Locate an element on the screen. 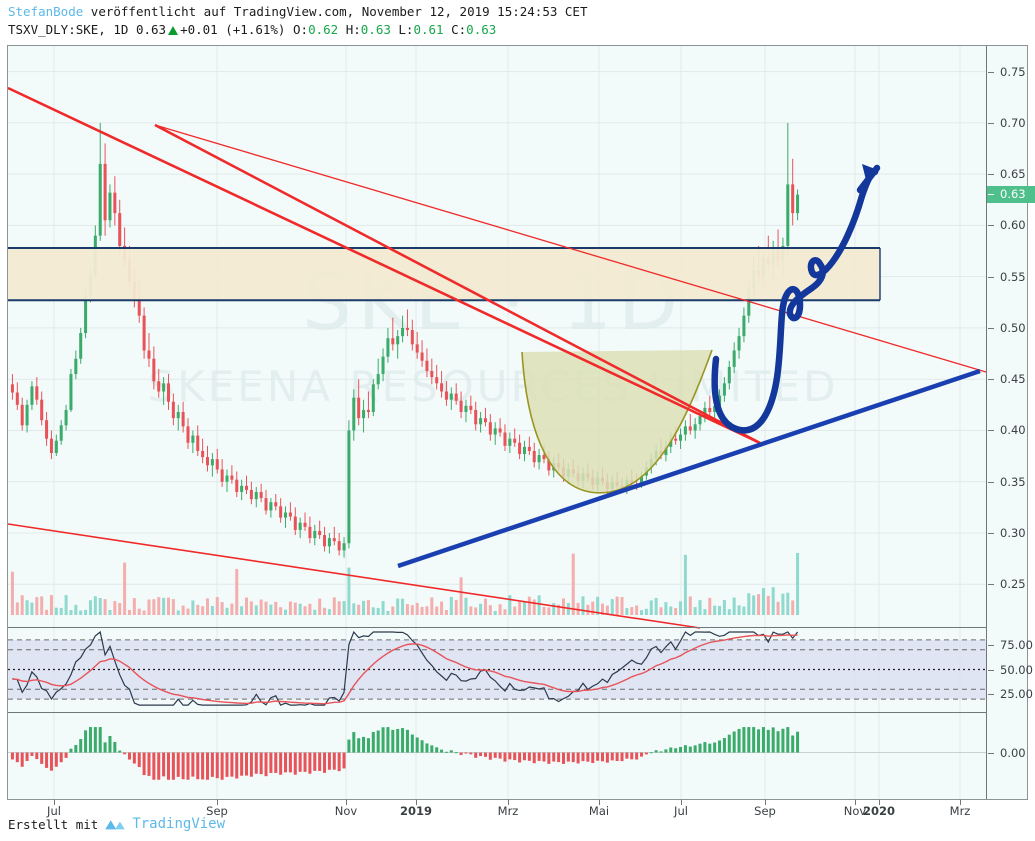 Image resolution: width=1035 pixels, height=841 pixels. price-axis-label: 0.35 is located at coordinates (1013, 481).